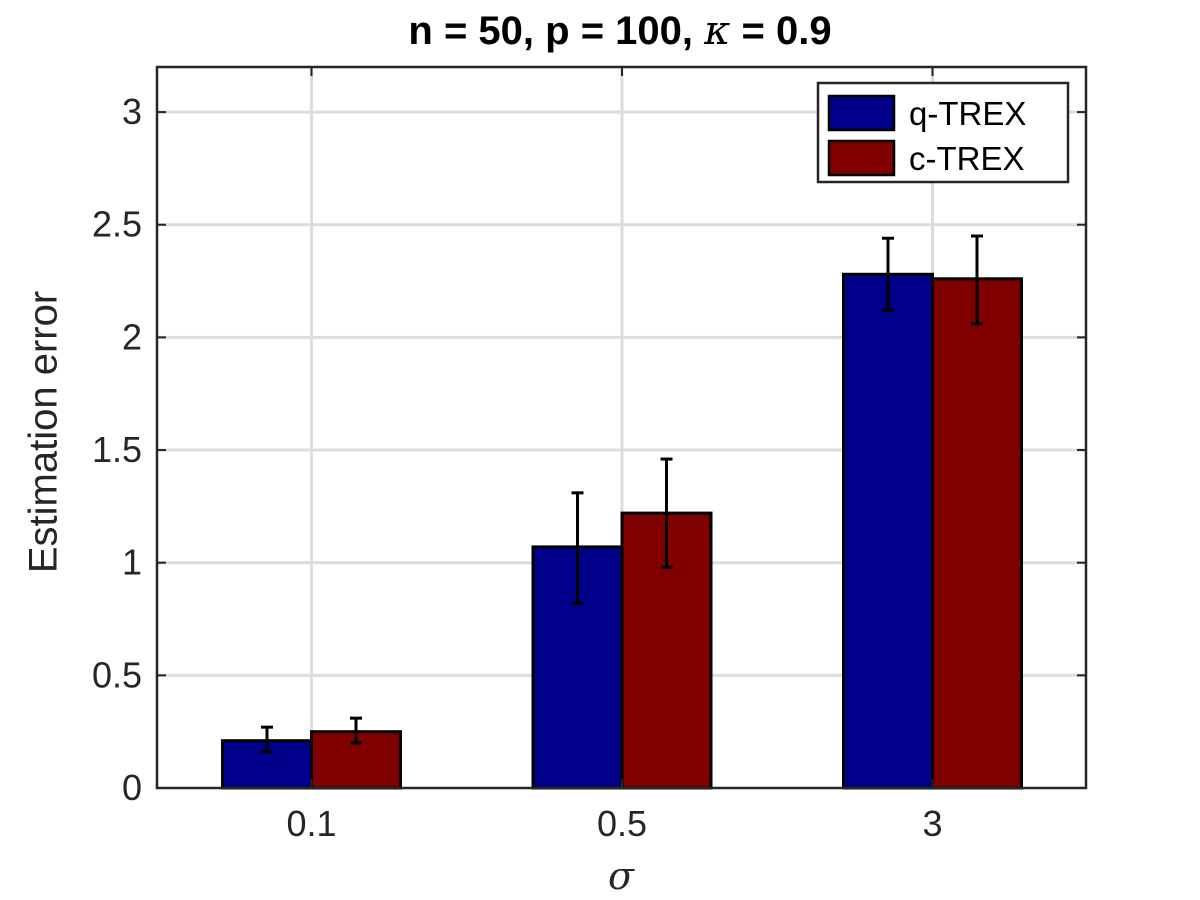 The image size is (1200, 900). I want to click on y-tick-label: 2.5, so click(117, 224).